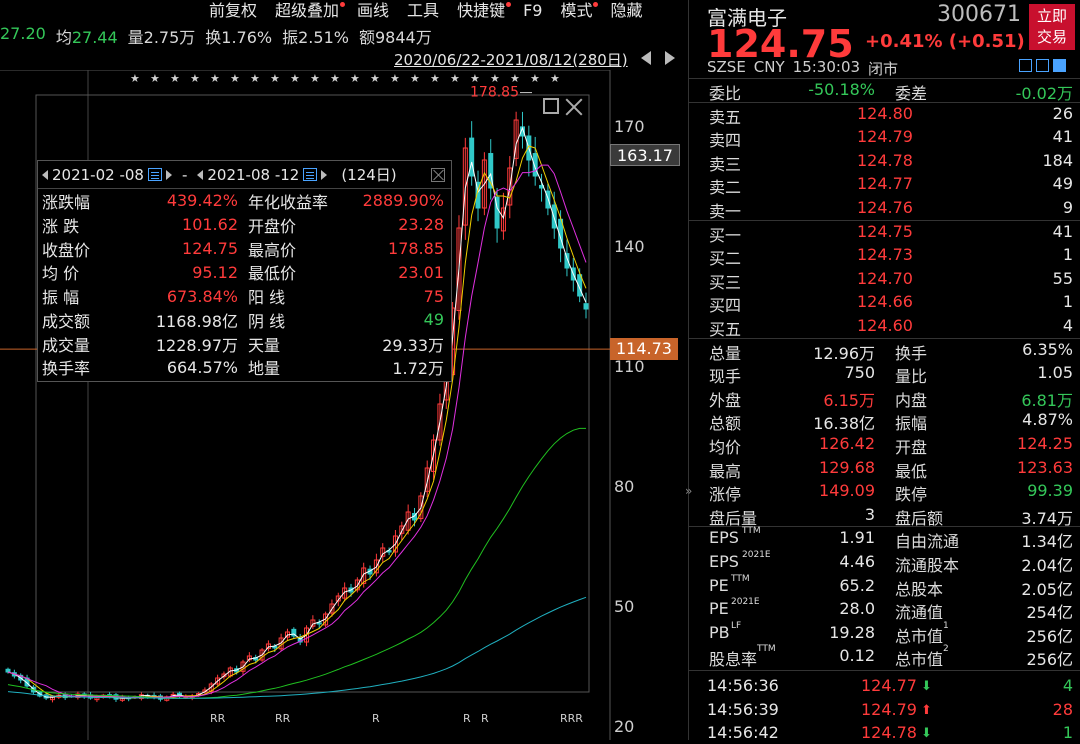 The width and height of the screenshot is (1080, 744). Describe the element at coordinates (945, 41) in the screenshot. I see `price-change: +0.41% (+0.51)` at that location.